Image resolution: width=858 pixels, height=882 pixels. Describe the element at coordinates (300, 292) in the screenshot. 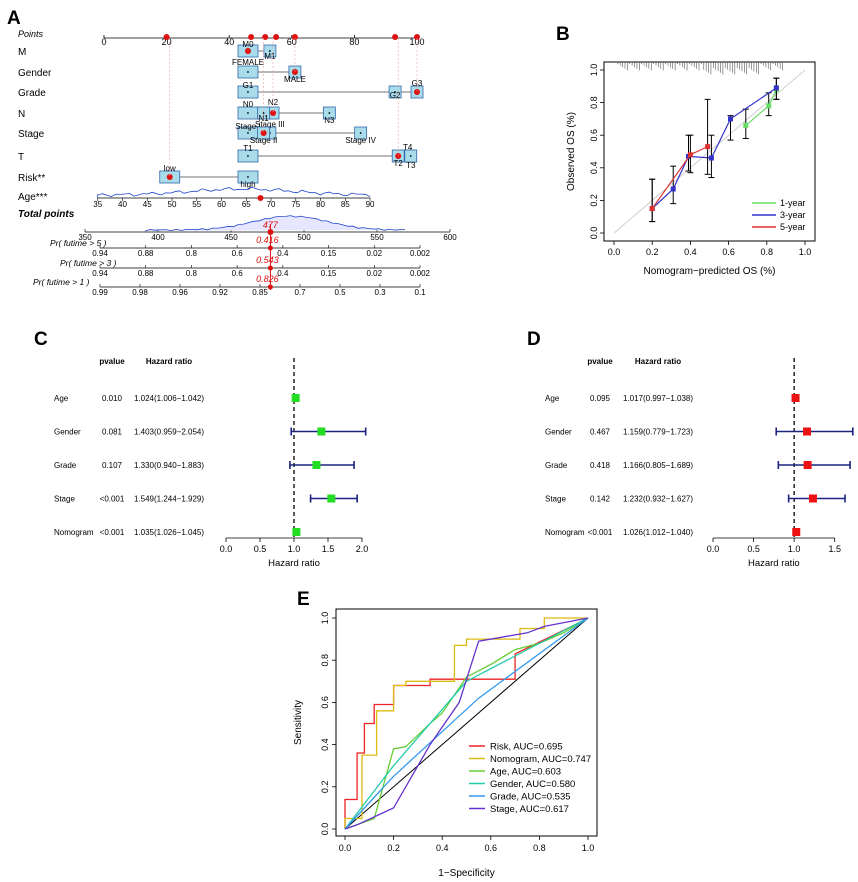

I see `survival-tick-label: 0.7` at that location.